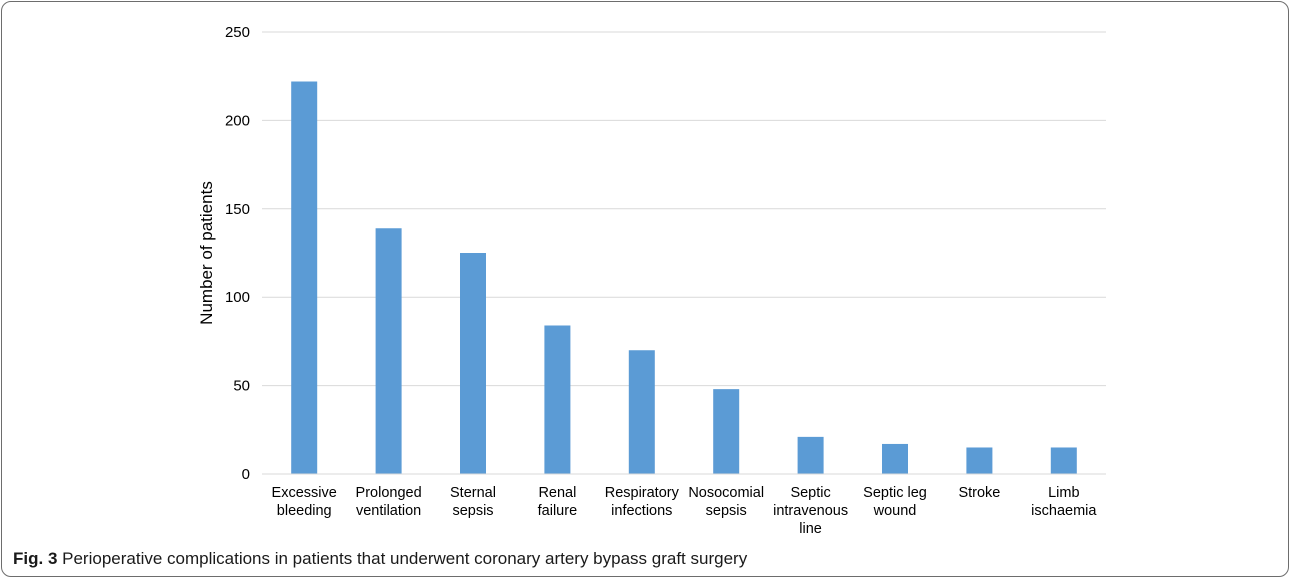 Image resolution: width=1292 pixels, height=580 pixels. I want to click on x-tick-label-line: Renal, so click(557, 493).